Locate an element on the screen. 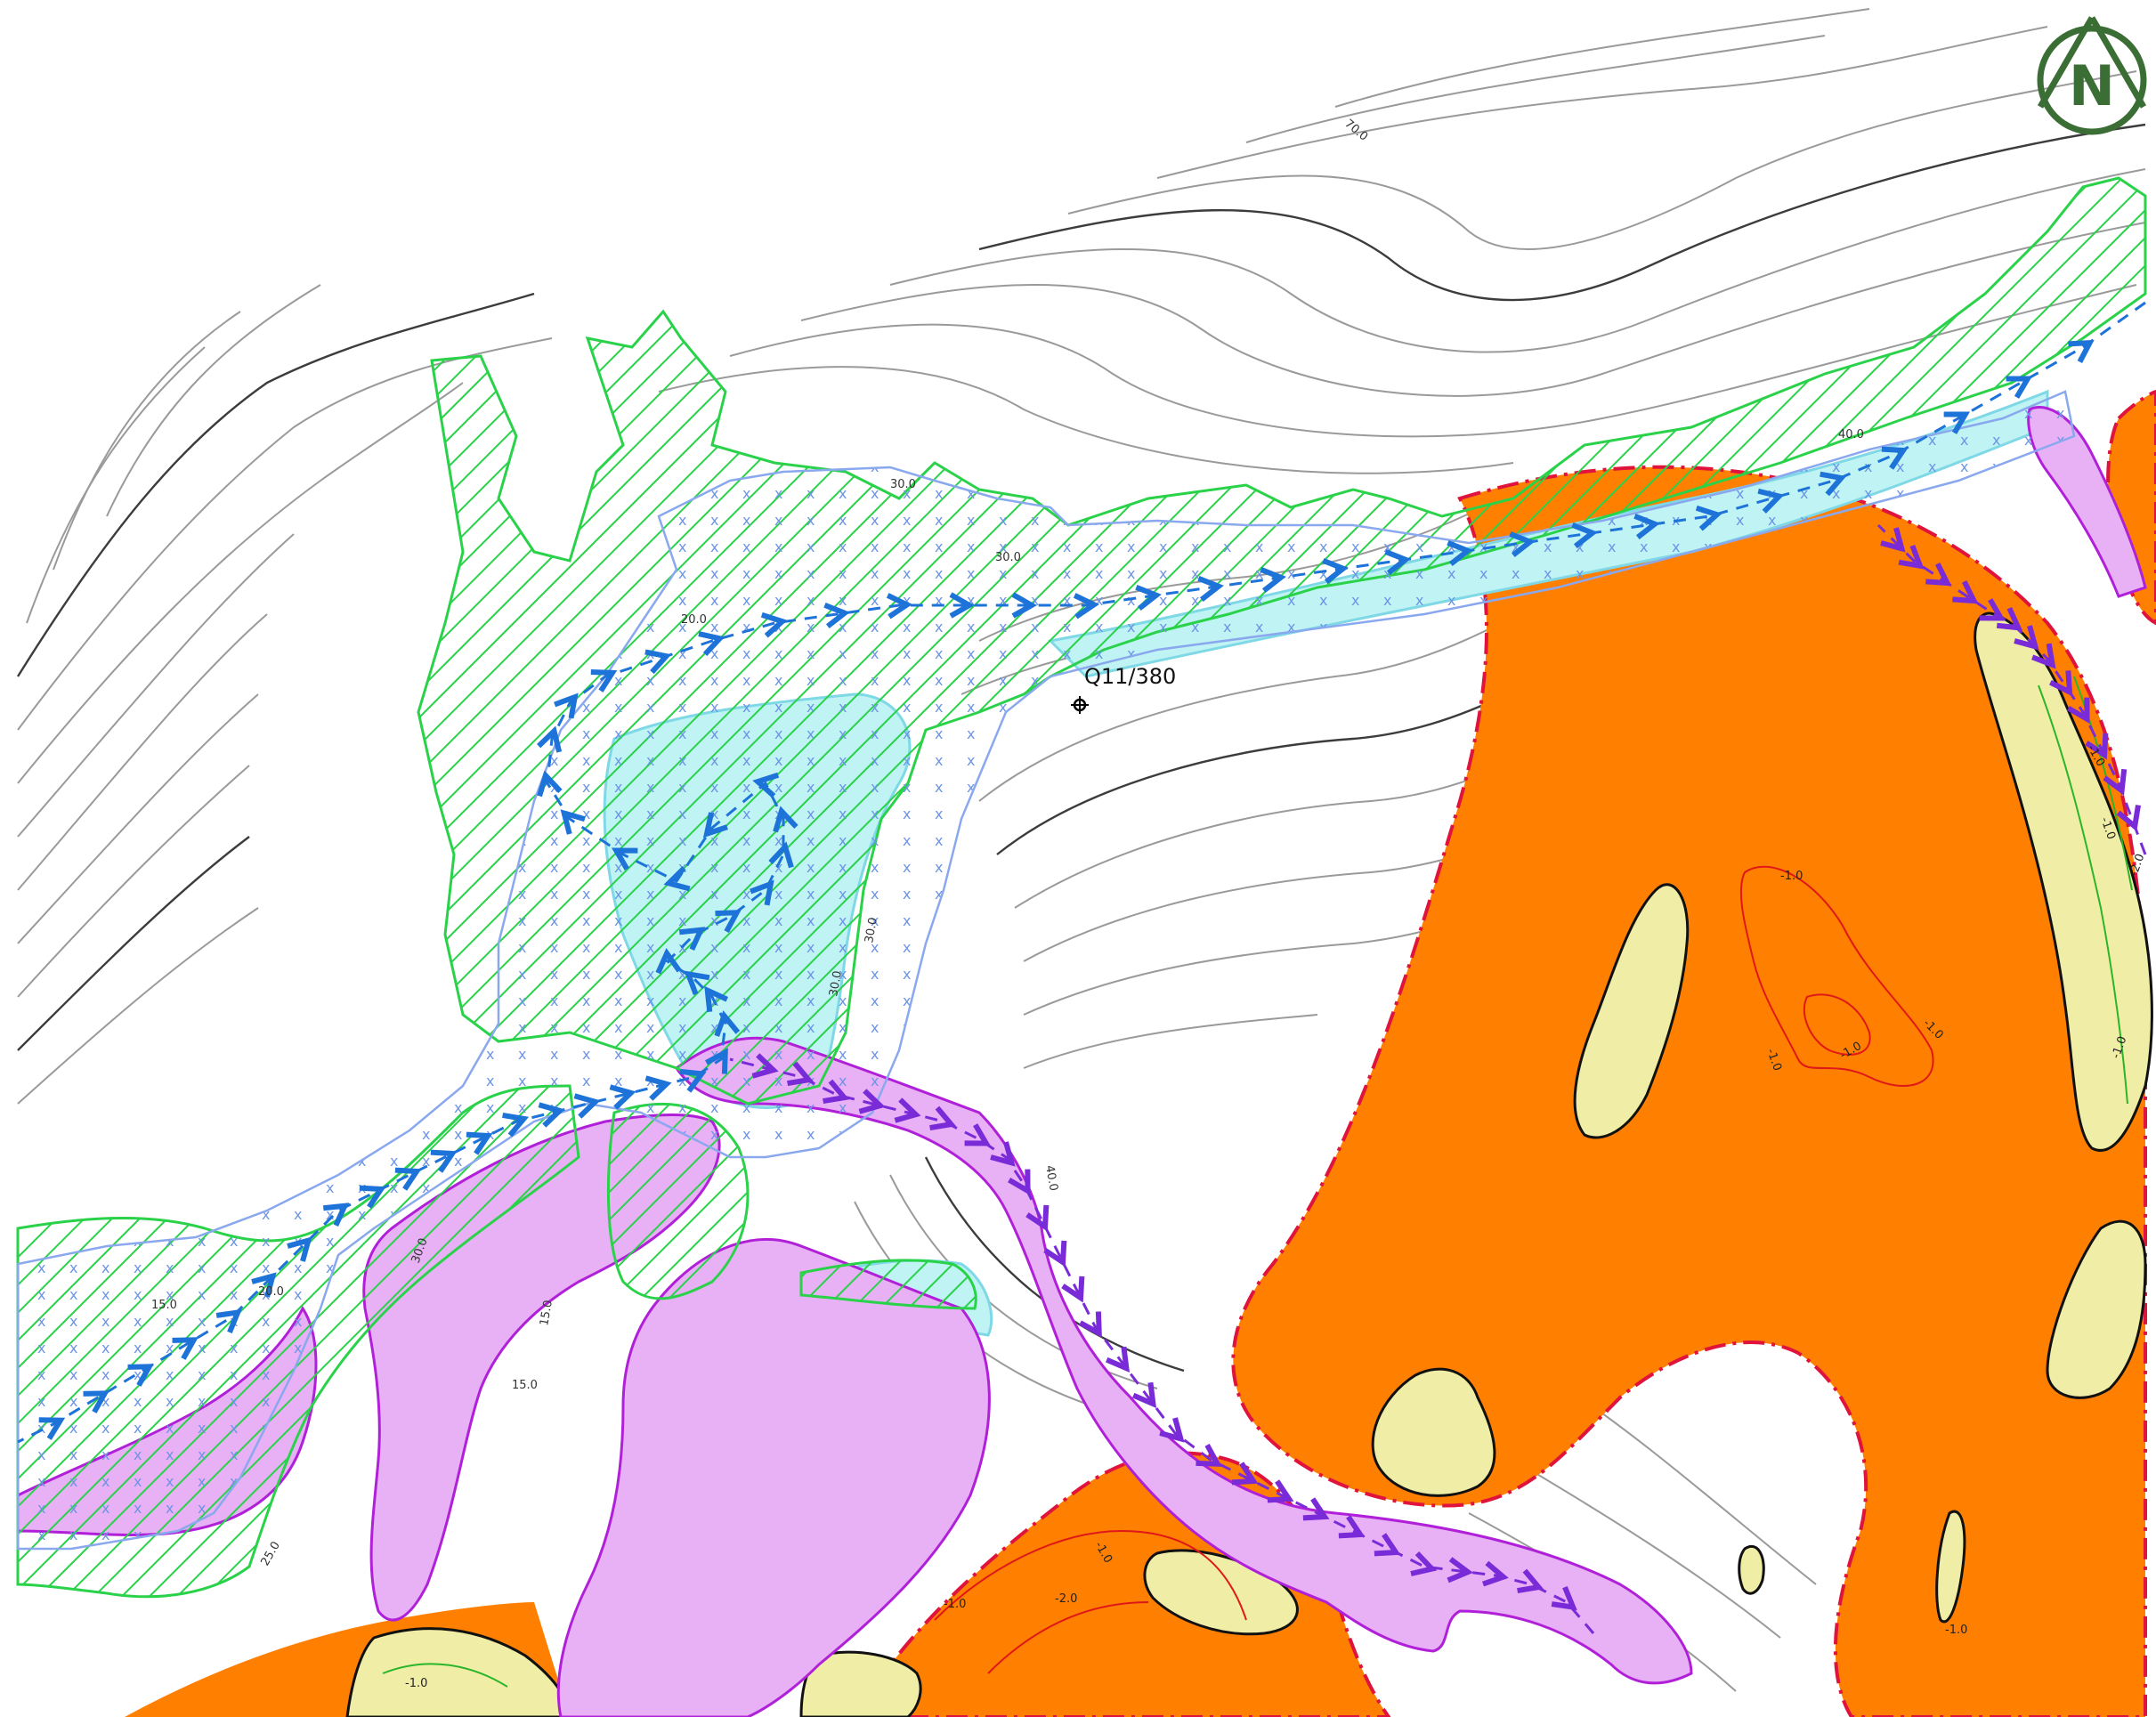 Image resolution: width=2156 pixels, height=1717 pixels. reference-point: Q11/380 is located at coordinates (1123, 689).